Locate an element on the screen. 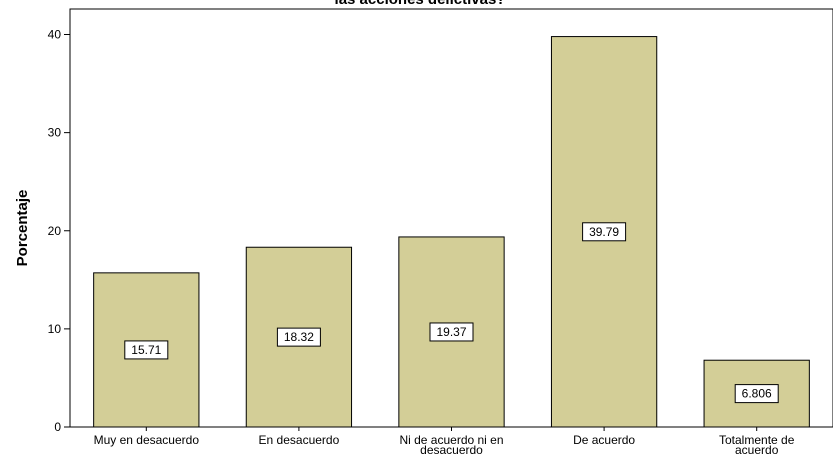 The image size is (833, 457). data-label: 19.37 is located at coordinates (451, 332).